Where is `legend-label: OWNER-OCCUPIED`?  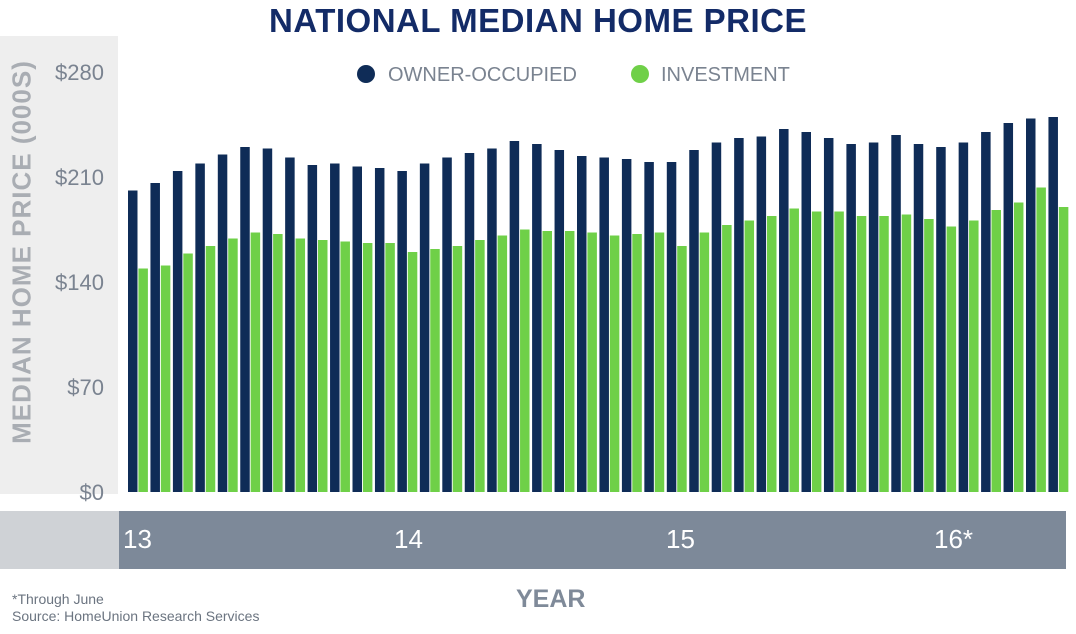
legend-label: OWNER-OCCUPIED is located at coordinates (482, 75).